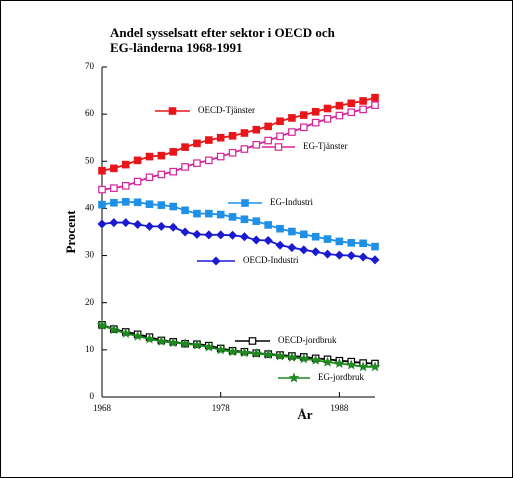  What do you see at coordinates (221, 408) in the screenshot?
I see `x-tick-label: 1978` at bounding box center [221, 408].